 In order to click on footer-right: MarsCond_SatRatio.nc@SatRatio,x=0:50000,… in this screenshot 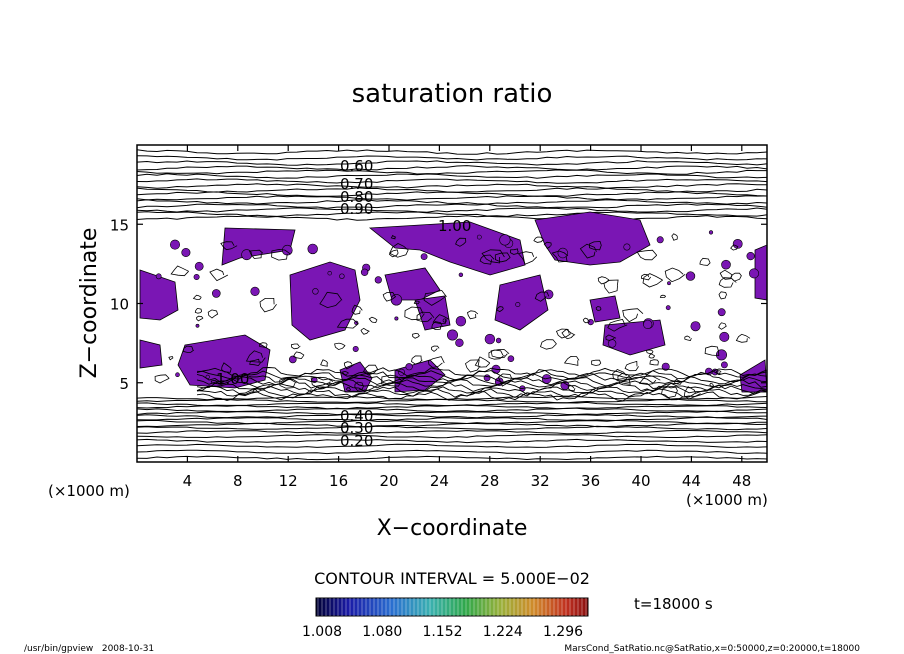, I will do `click(712, 649)`.